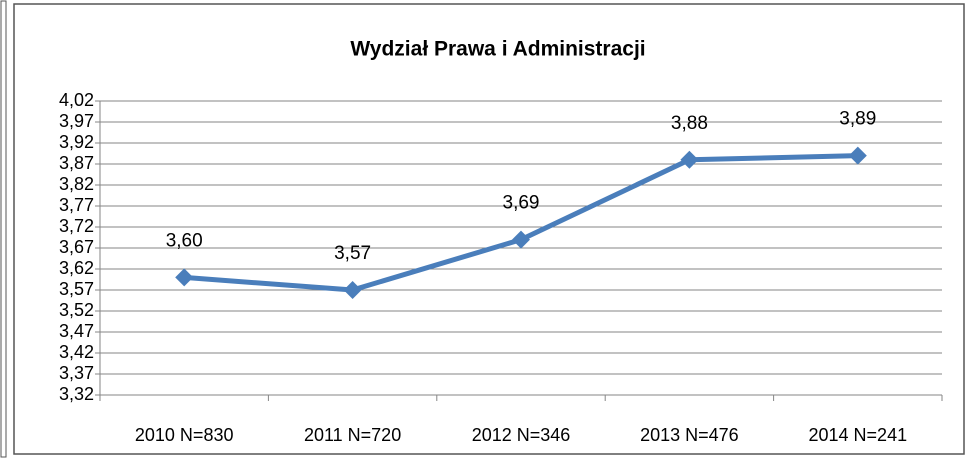  Describe the element at coordinates (858, 435) in the screenshot. I see `x-tick-label: 2014 N=241` at that location.